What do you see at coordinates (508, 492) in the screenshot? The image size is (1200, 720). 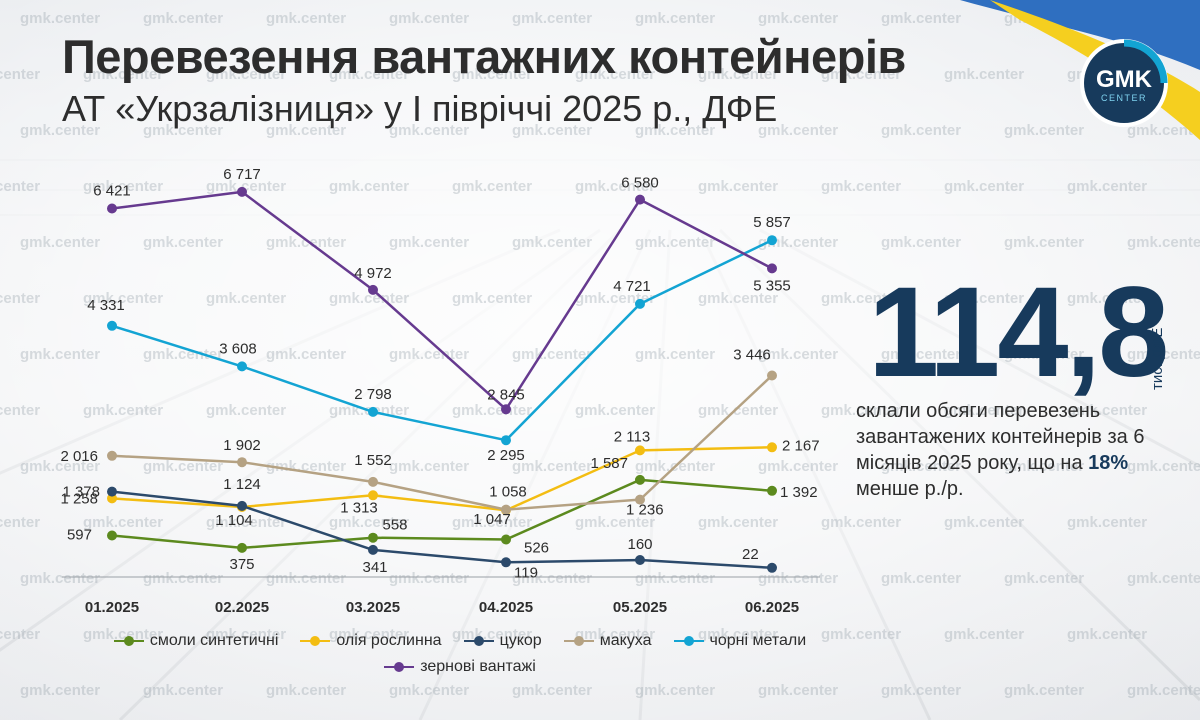 I see `data-label: 1 058` at bounding box center [508, 492].